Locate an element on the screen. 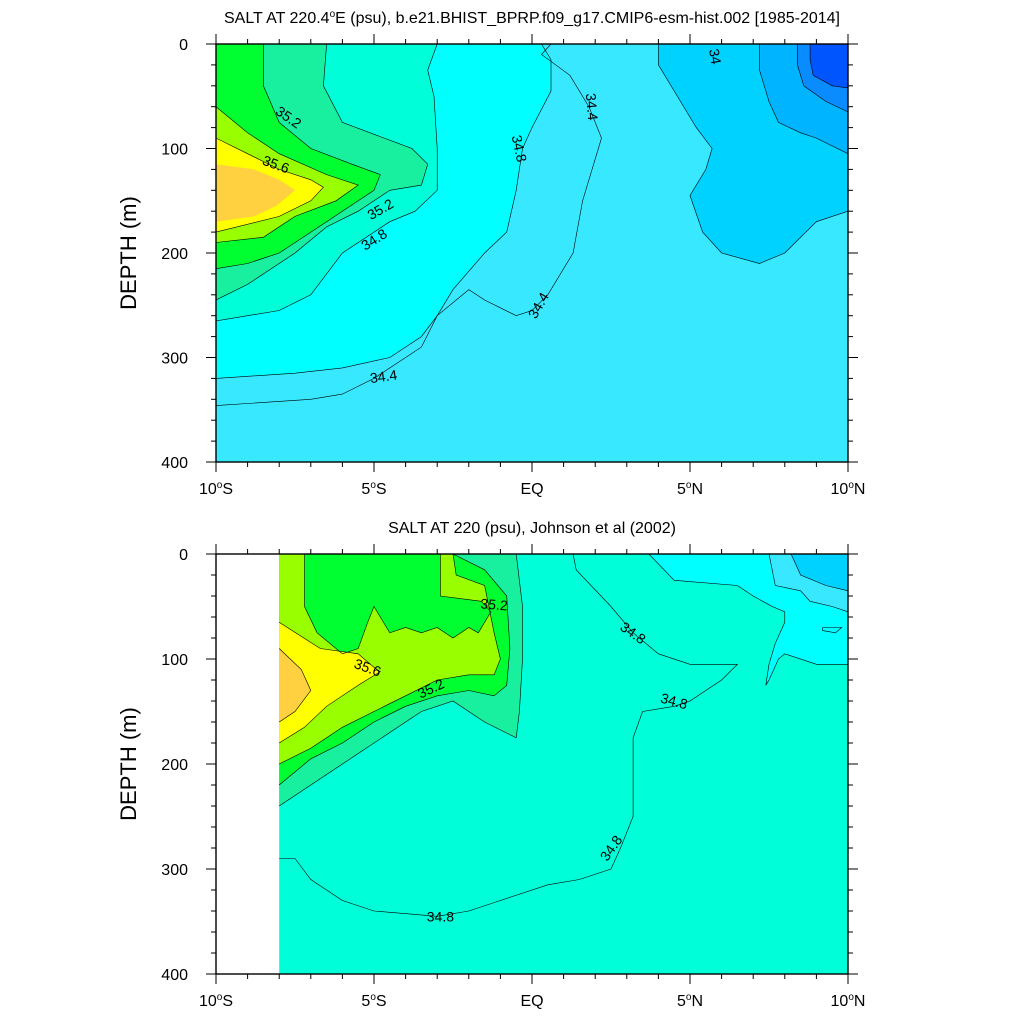  contour-label-text: 34 is located at coordinates (715, 56).